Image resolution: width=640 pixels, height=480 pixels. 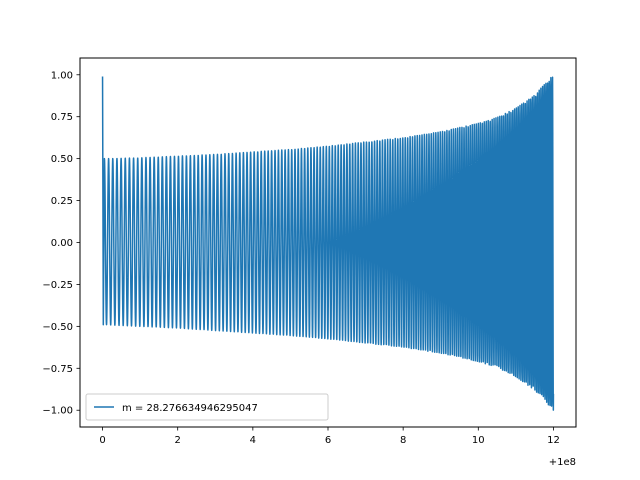 I want to click on legend: m = 28.276634946295047, so click(x=207, y=407).